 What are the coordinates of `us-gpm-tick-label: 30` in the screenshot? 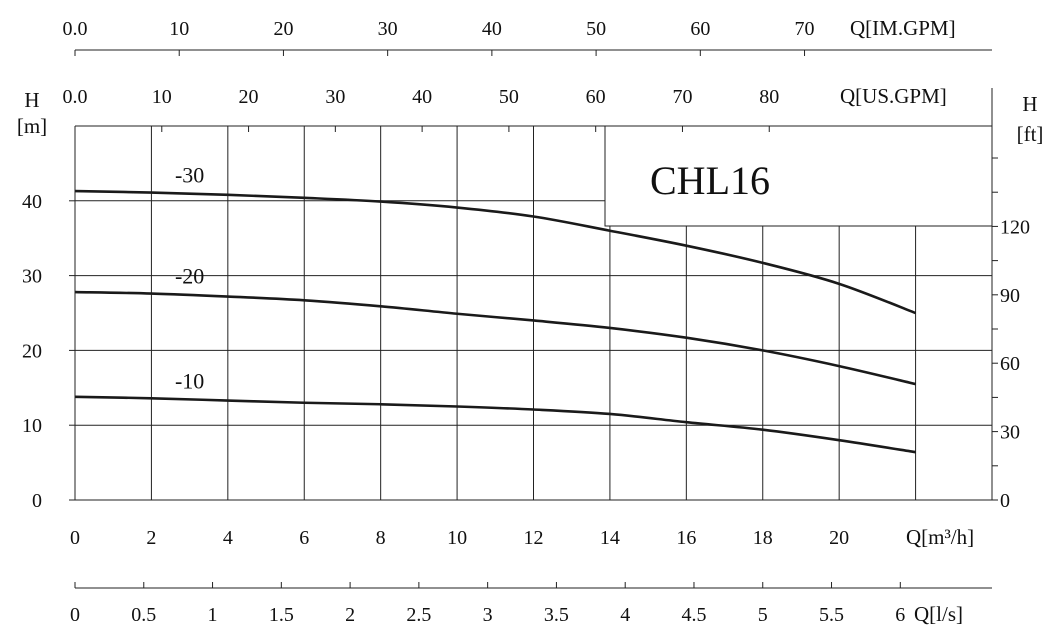 It's located at (335, 97).